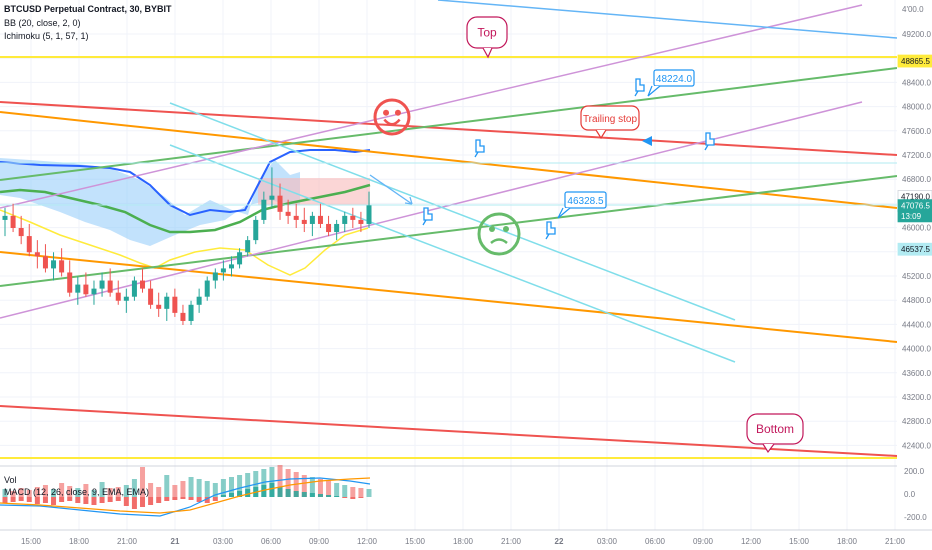  Describe the element at coordinates (88, 9) in the screenshot. I see `symbol-legend: BTCUSD Perpetual Contract, 30, BYBIT` at that location.